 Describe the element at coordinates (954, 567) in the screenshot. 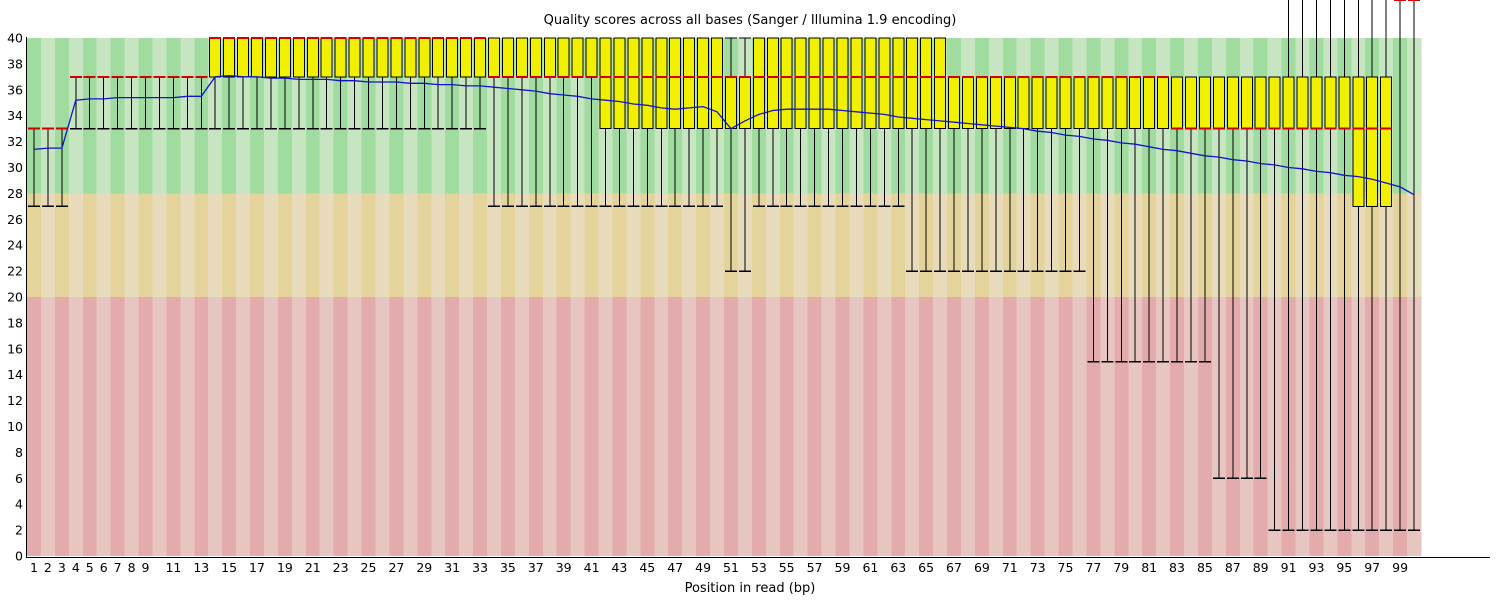

I see `x-tick-label-67: 67` at that location.